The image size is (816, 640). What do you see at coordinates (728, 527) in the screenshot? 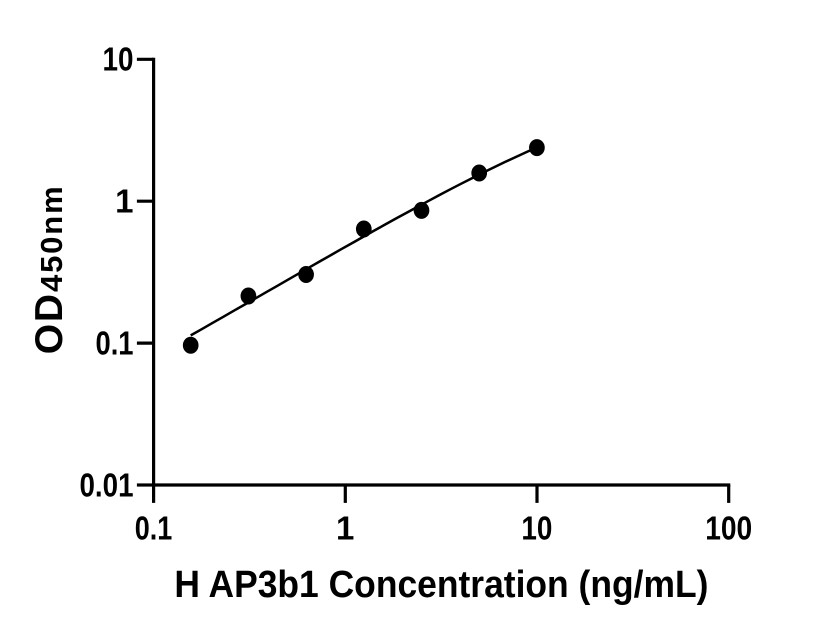
I see `svg-text: 100` at bounding box center [728, 527].